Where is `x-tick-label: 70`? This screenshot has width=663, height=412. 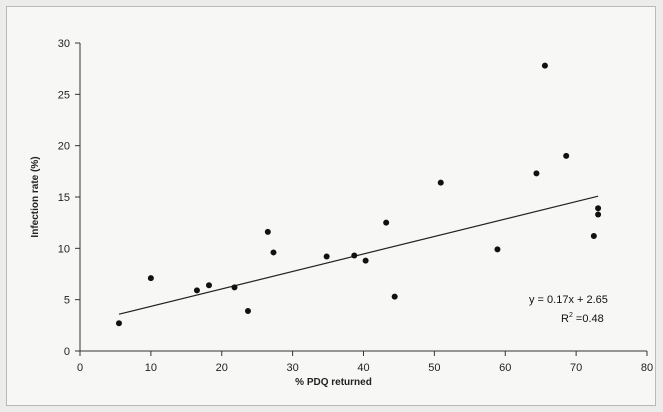
x-tick-label: 70 is located at coordinates (576, 368).